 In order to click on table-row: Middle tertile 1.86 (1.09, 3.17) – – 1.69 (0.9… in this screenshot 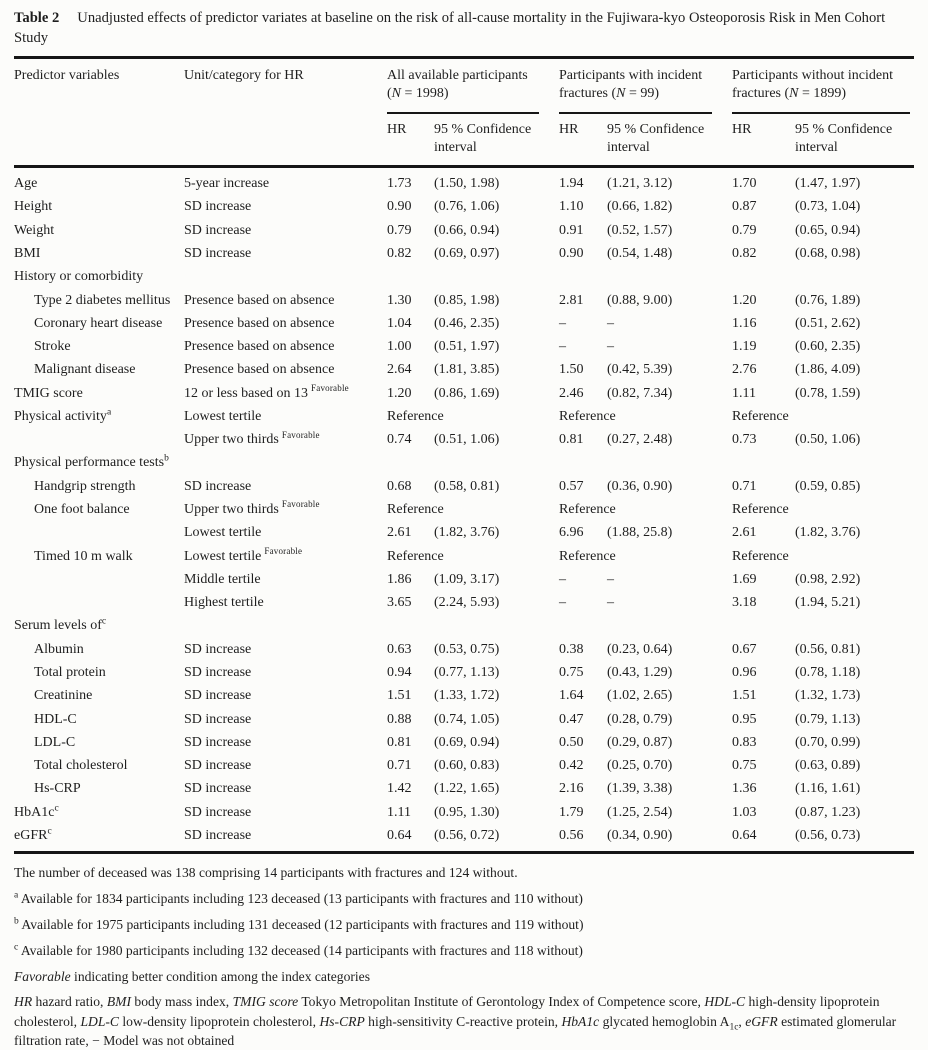, I will do `click(464, 579)`.